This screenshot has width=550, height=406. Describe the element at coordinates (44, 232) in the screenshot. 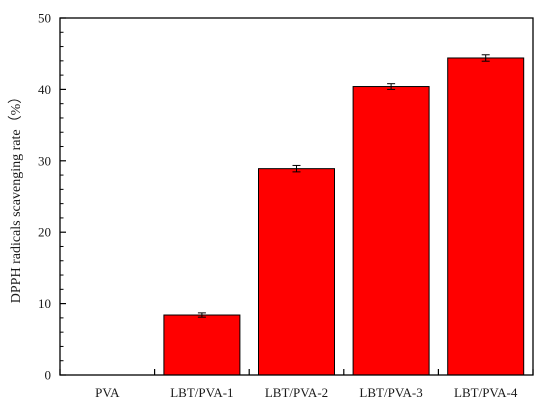

I see `y-tick-label: 20` at that location.